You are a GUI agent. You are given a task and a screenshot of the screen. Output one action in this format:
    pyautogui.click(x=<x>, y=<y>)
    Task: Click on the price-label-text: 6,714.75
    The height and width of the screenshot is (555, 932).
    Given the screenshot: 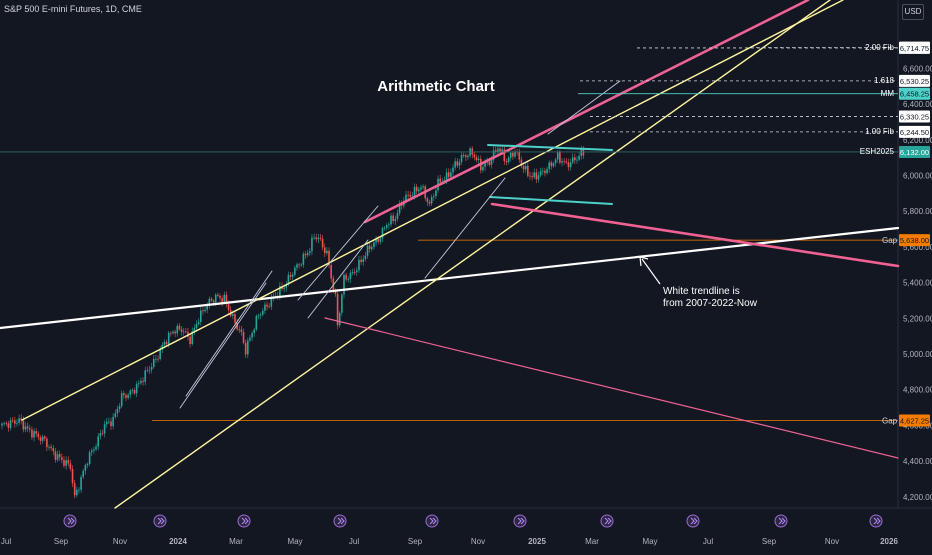 What is the action you would take?
    pyautogui.click(x=914, y=48)
    